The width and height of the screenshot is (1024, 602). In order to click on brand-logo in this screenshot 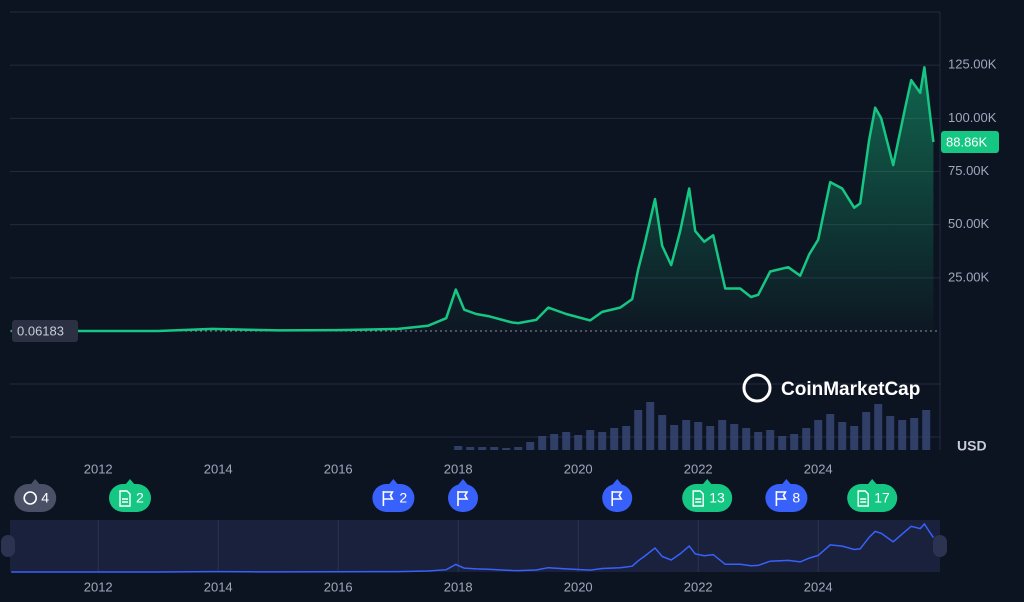, I will do `click(757, 388)`.